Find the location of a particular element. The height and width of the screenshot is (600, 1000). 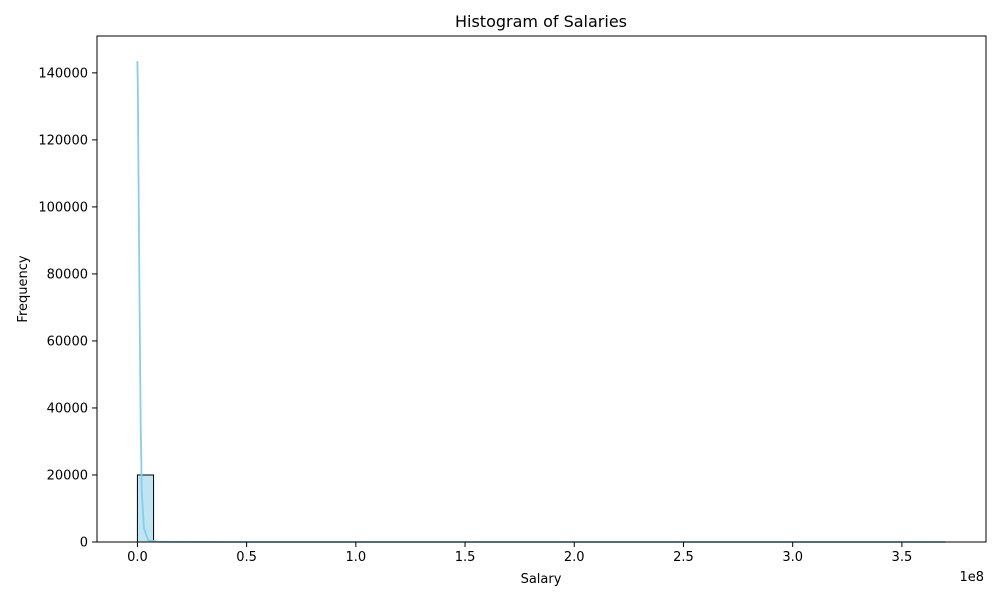

x-tick-label: 1.0 is located at coordinates (355, 557).